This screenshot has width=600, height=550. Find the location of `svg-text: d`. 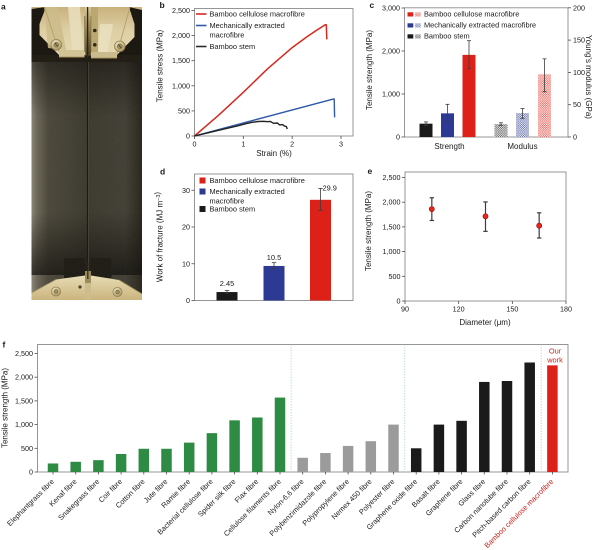

svg-text: d is located at coordinates (162, 172).